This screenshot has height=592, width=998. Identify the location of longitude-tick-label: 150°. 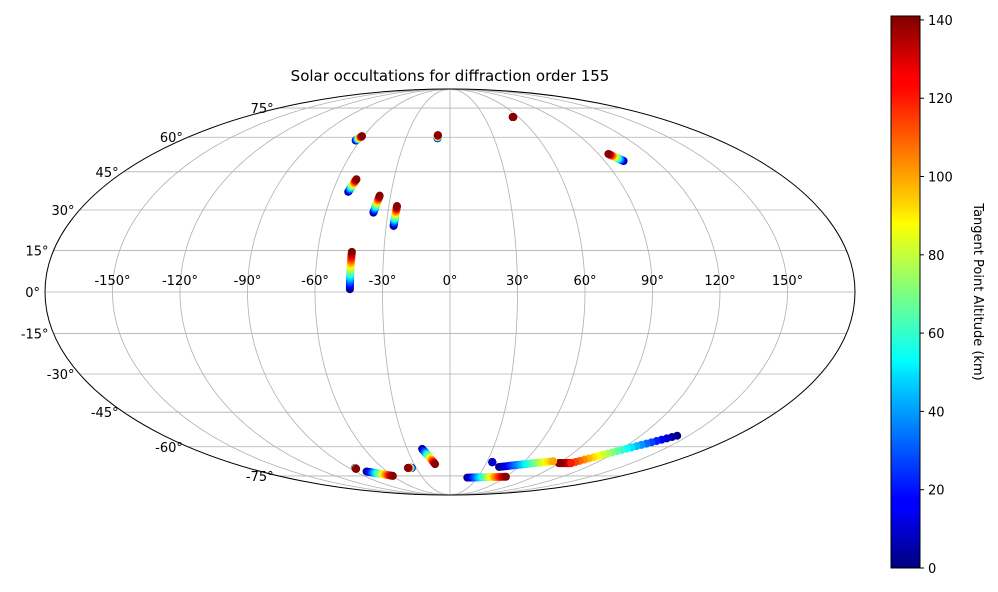
(787, 281).